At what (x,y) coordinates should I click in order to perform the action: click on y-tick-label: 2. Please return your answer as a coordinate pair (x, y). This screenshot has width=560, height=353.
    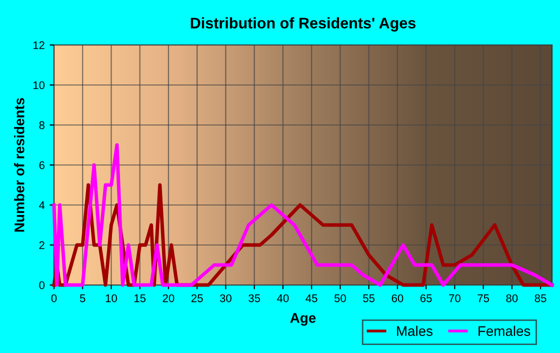
    Looking at the image, I should click on (41, 245).